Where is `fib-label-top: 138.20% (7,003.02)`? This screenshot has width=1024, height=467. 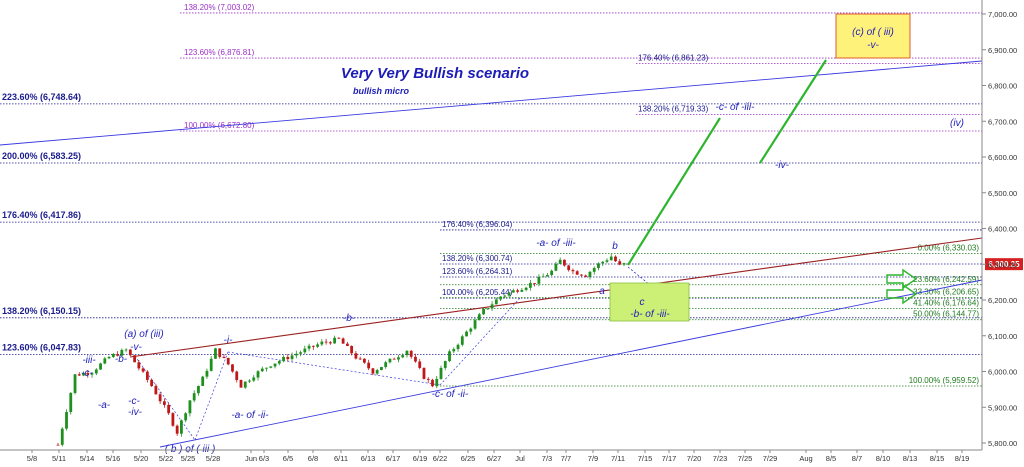 fib-label-top: 138.20% (7,003.02) is located at coordinates (219, 7).